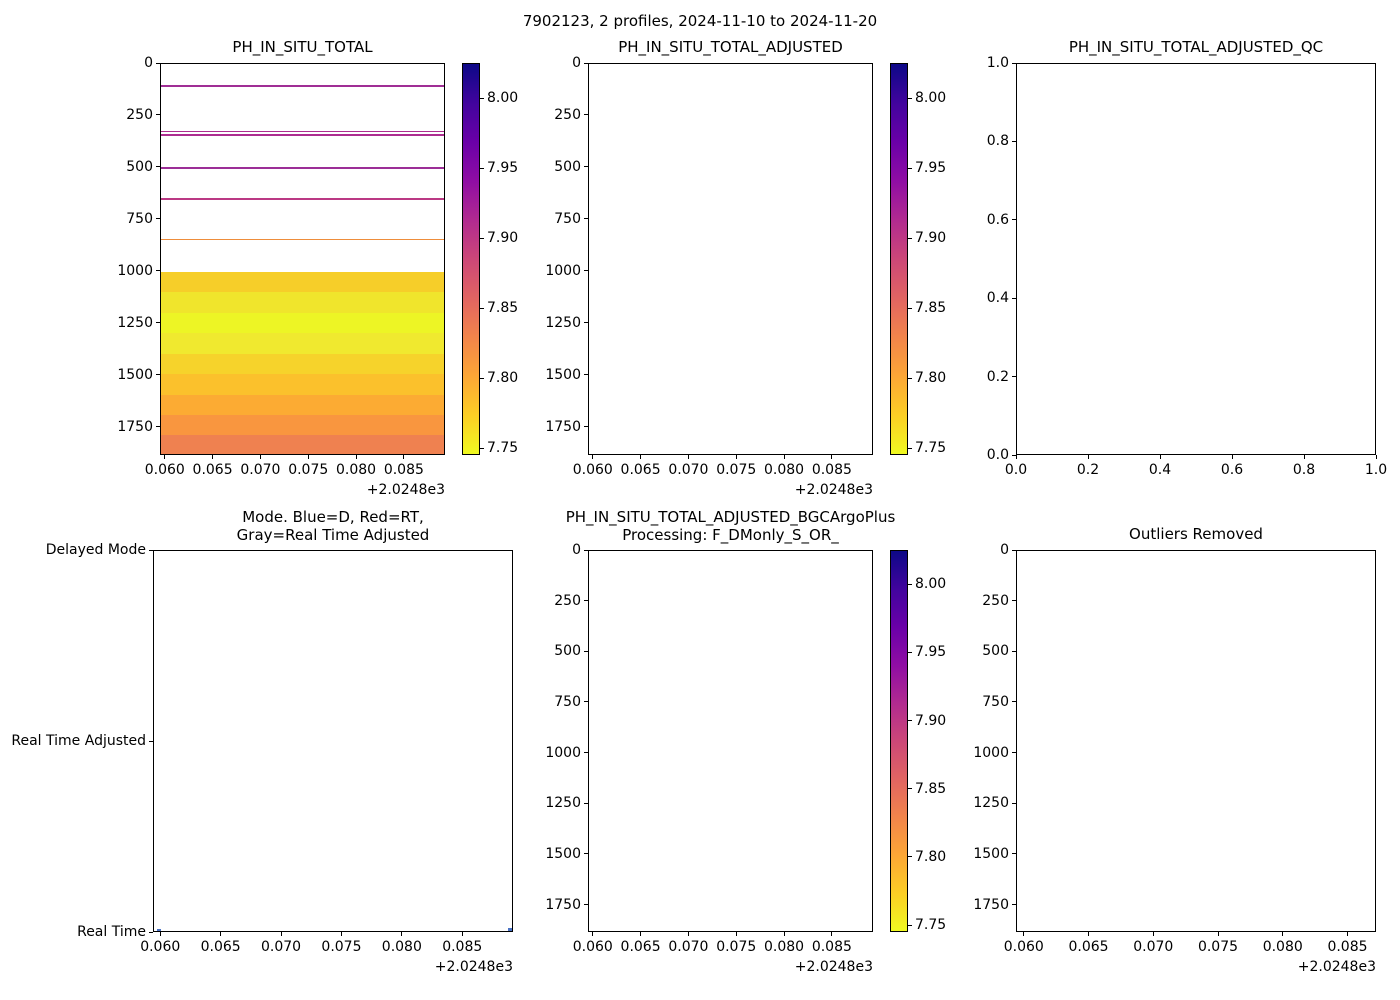 This screenshot has width=1400, height=1000. What do you see at coordinates (1196, 259) in the screenshot?
I see `plot-ph-adjusted-qc` at bounding box center [1196, 259].